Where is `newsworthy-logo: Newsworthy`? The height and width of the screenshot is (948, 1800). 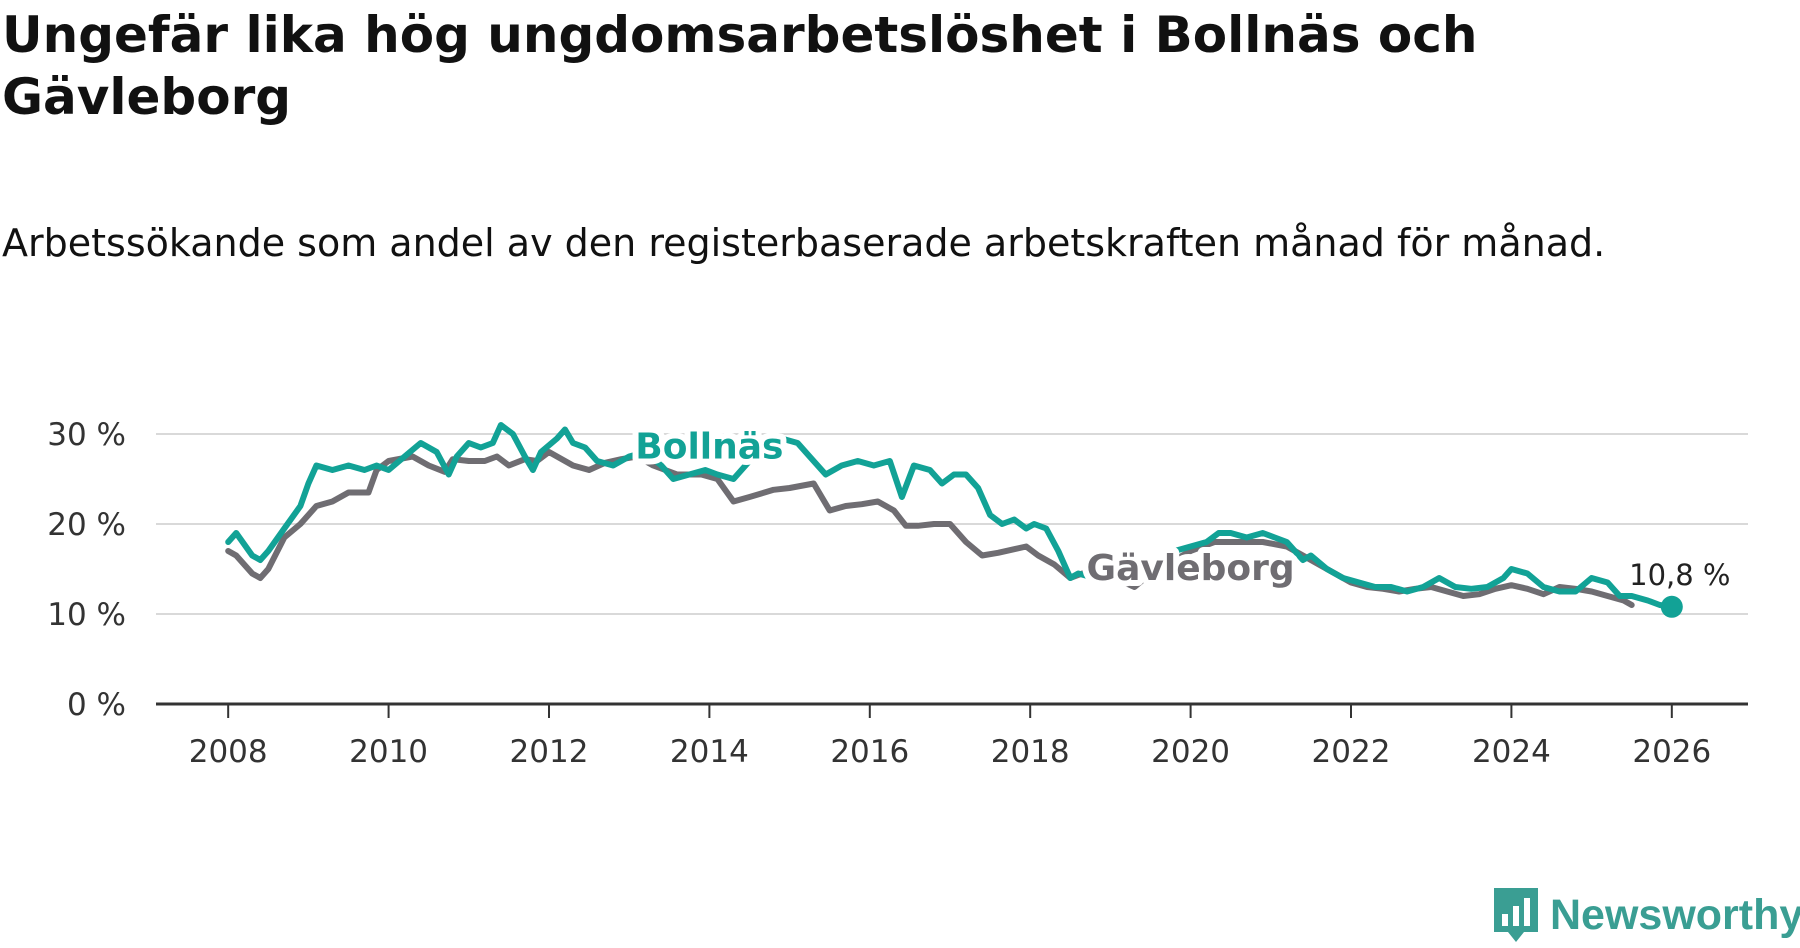
newsworthy-logo: Newsworthy is located at coordinates (1645, 915).